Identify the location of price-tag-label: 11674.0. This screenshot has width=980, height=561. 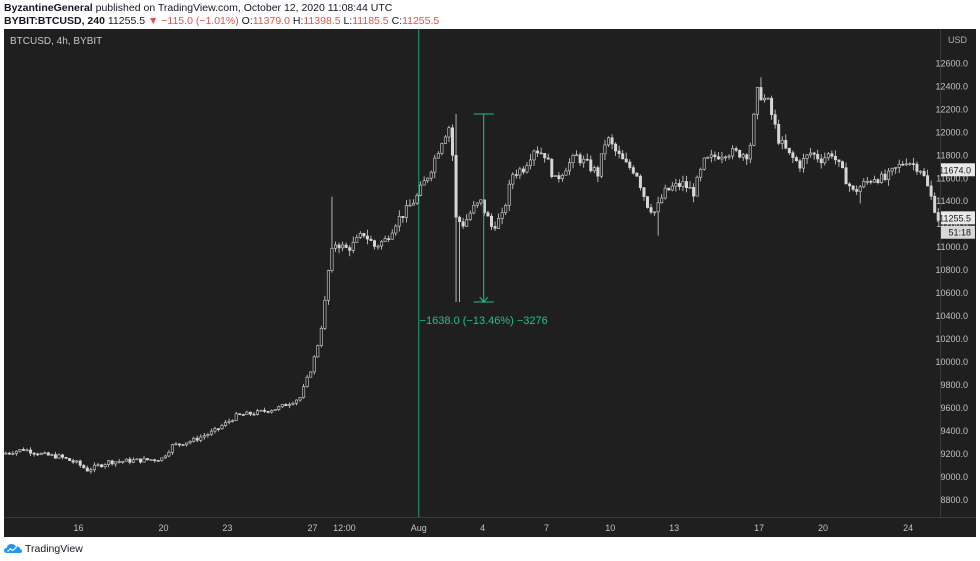
(955, 170).